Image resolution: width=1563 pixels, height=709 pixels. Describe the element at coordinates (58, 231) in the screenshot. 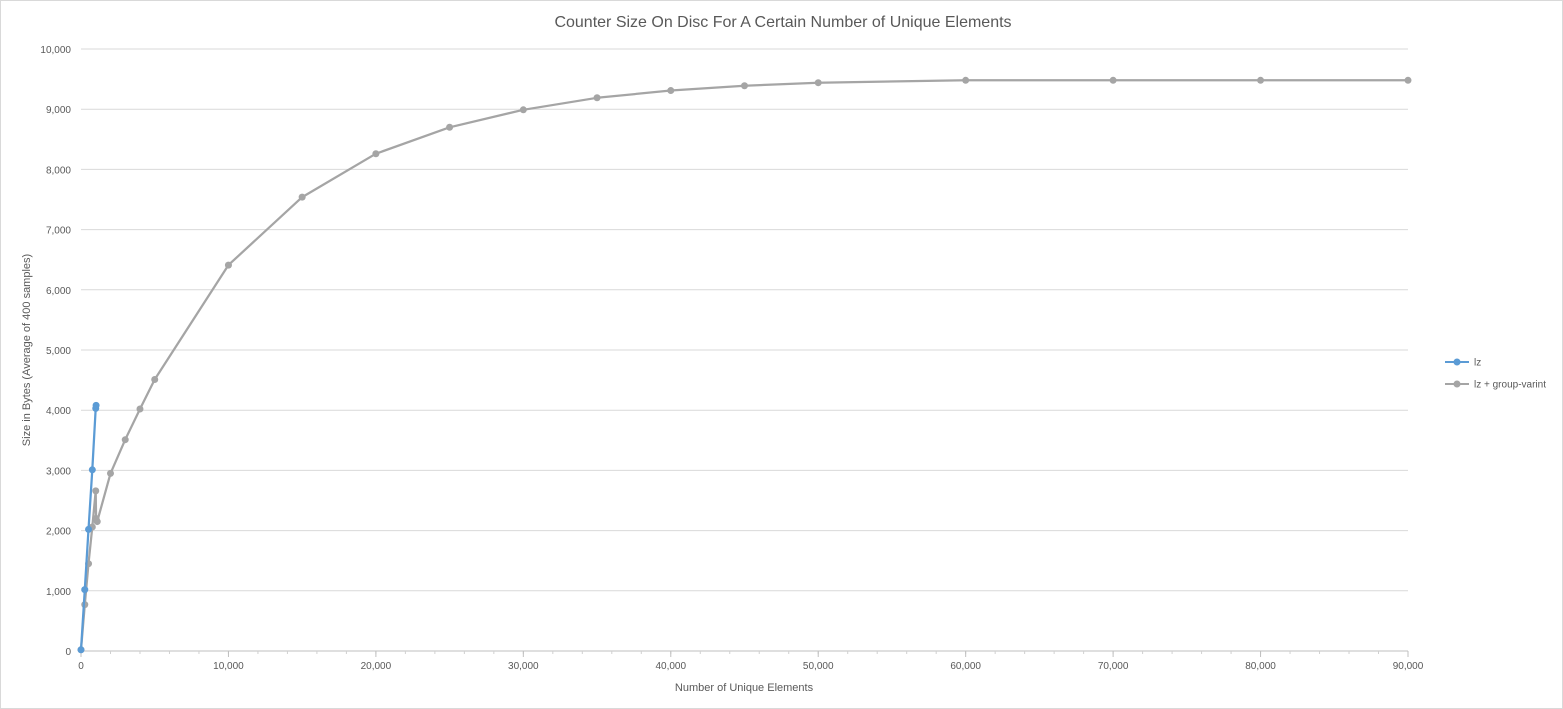

I see `y-tick-label: 7,000` at that location.